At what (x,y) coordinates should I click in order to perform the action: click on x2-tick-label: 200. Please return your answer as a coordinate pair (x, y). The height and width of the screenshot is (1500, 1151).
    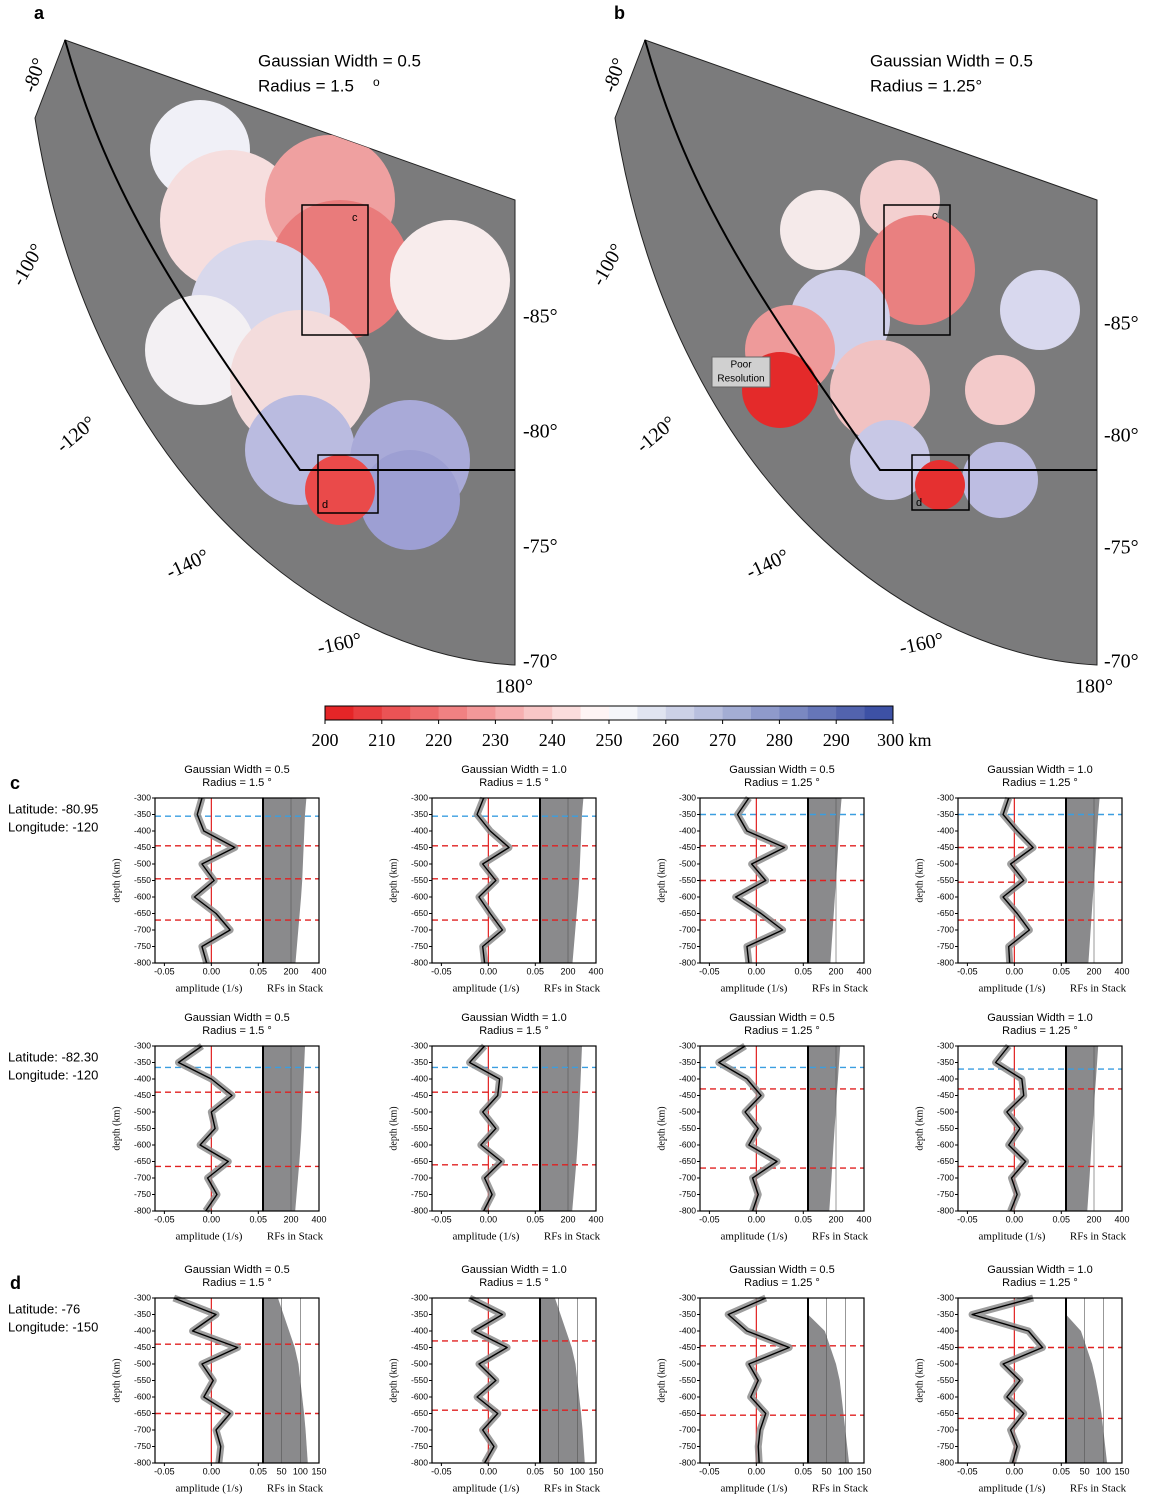
    Looking at the image, I should click on (567, 971).